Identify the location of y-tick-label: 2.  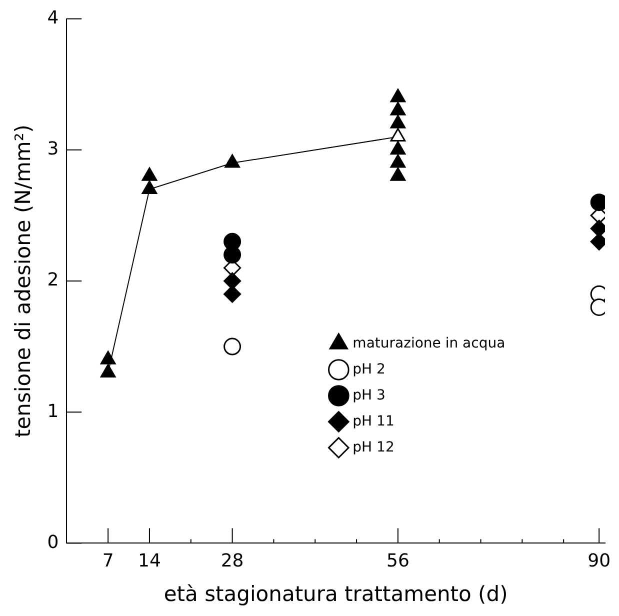
(53, 280).